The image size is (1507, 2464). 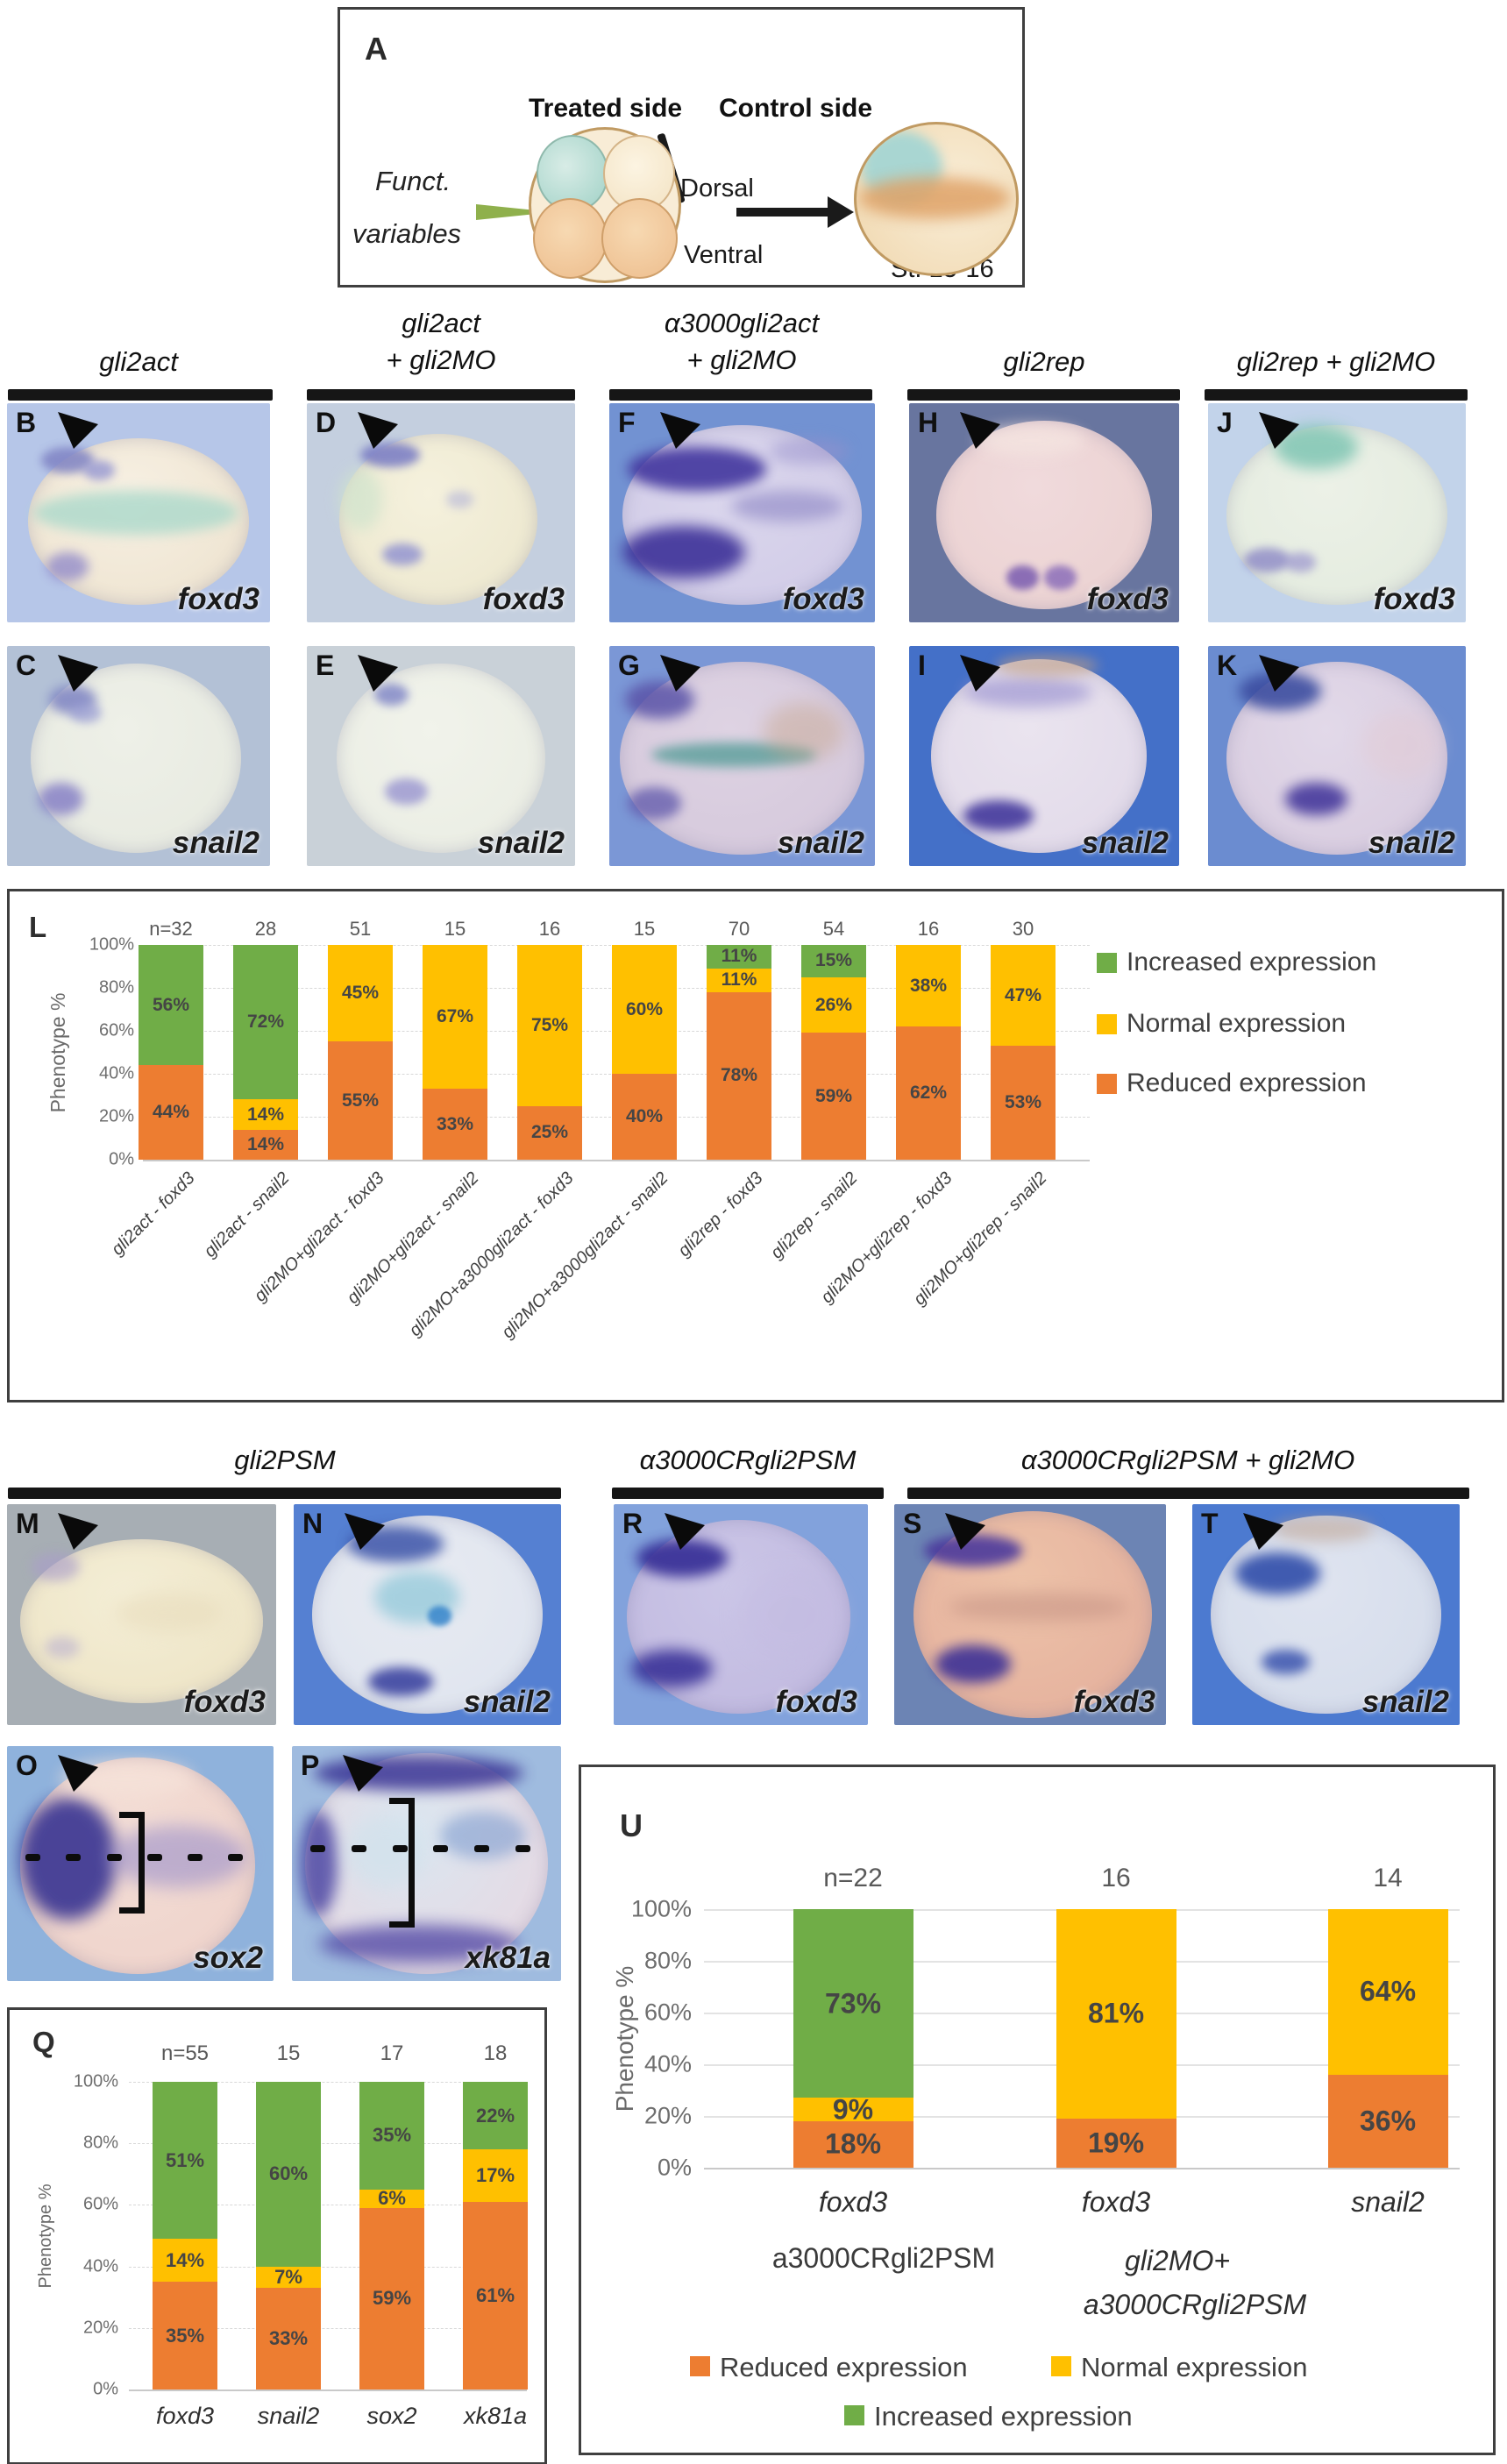 I want to click on bar-percent-label: 45%, so click(x=361, y=993).